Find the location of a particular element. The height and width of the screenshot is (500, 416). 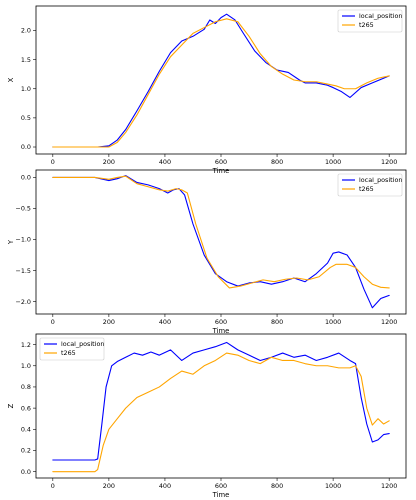

y-tick-label: 0.4 is located at coordinates (26, 429).